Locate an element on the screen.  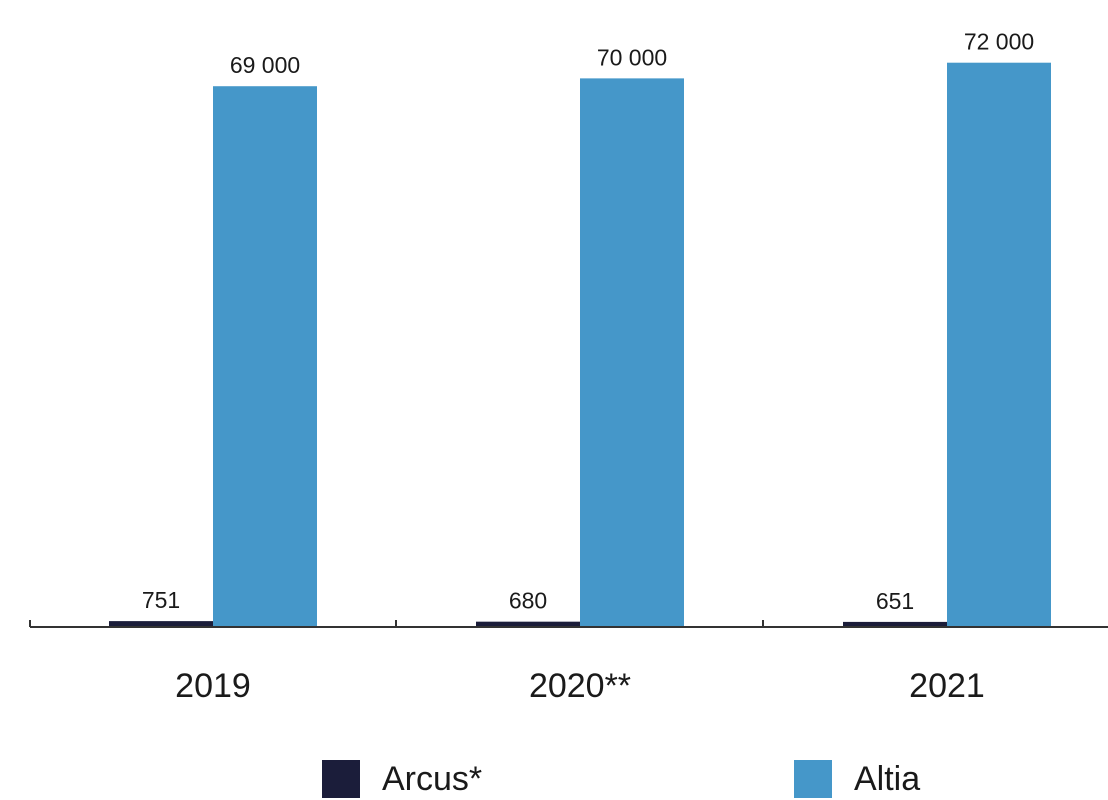
x-axis-ticks is located at coordinates (396, 623).